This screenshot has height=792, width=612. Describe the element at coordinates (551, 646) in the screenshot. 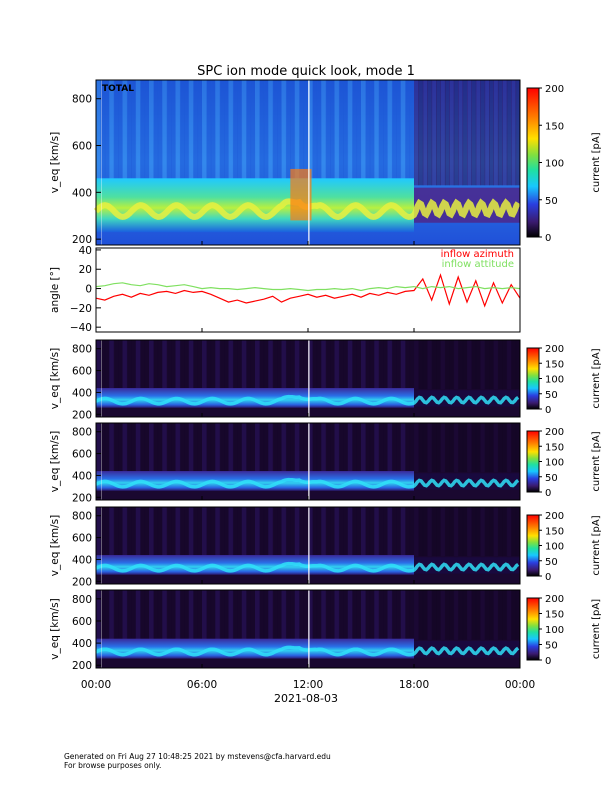

I see `colorbar-tick-label: 50` at that location.